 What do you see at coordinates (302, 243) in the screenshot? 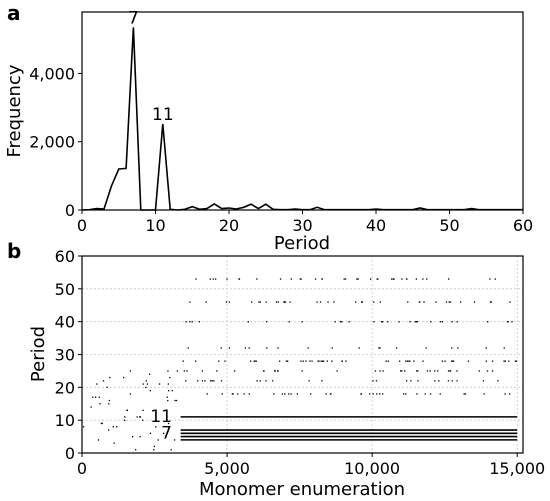
I see `panel-a-x-axis-label: Period` at bounding box center [302, 243].